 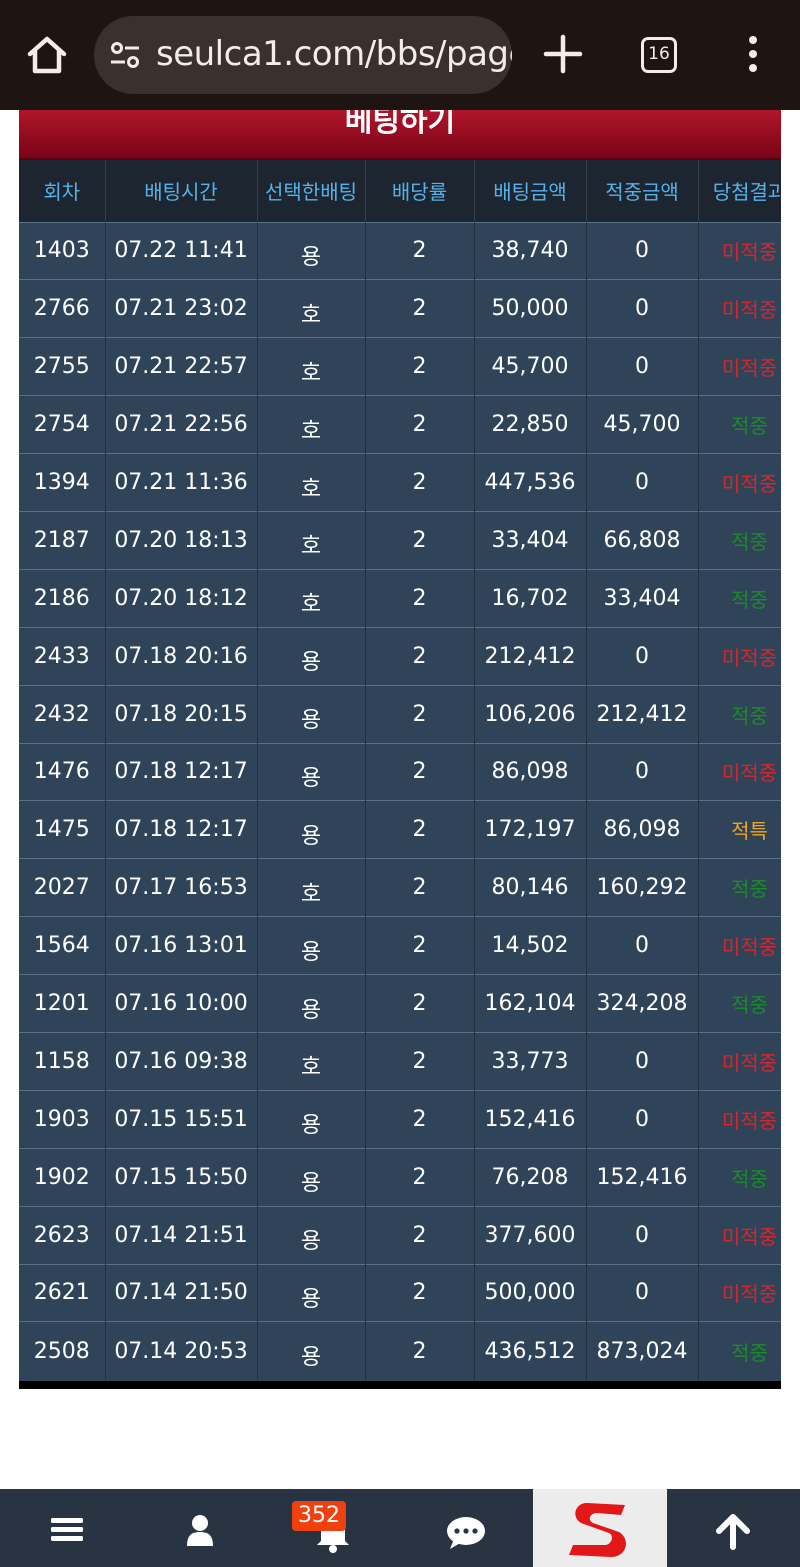 I want to click on header-time: 배팅시간, so click(x=181, y=191).